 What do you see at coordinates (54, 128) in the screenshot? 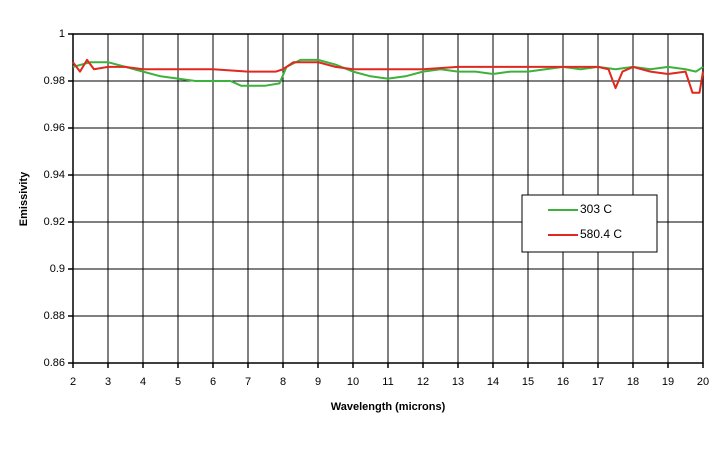
I see `y-tick-label: 0.96` at bounding box center [54, 128].